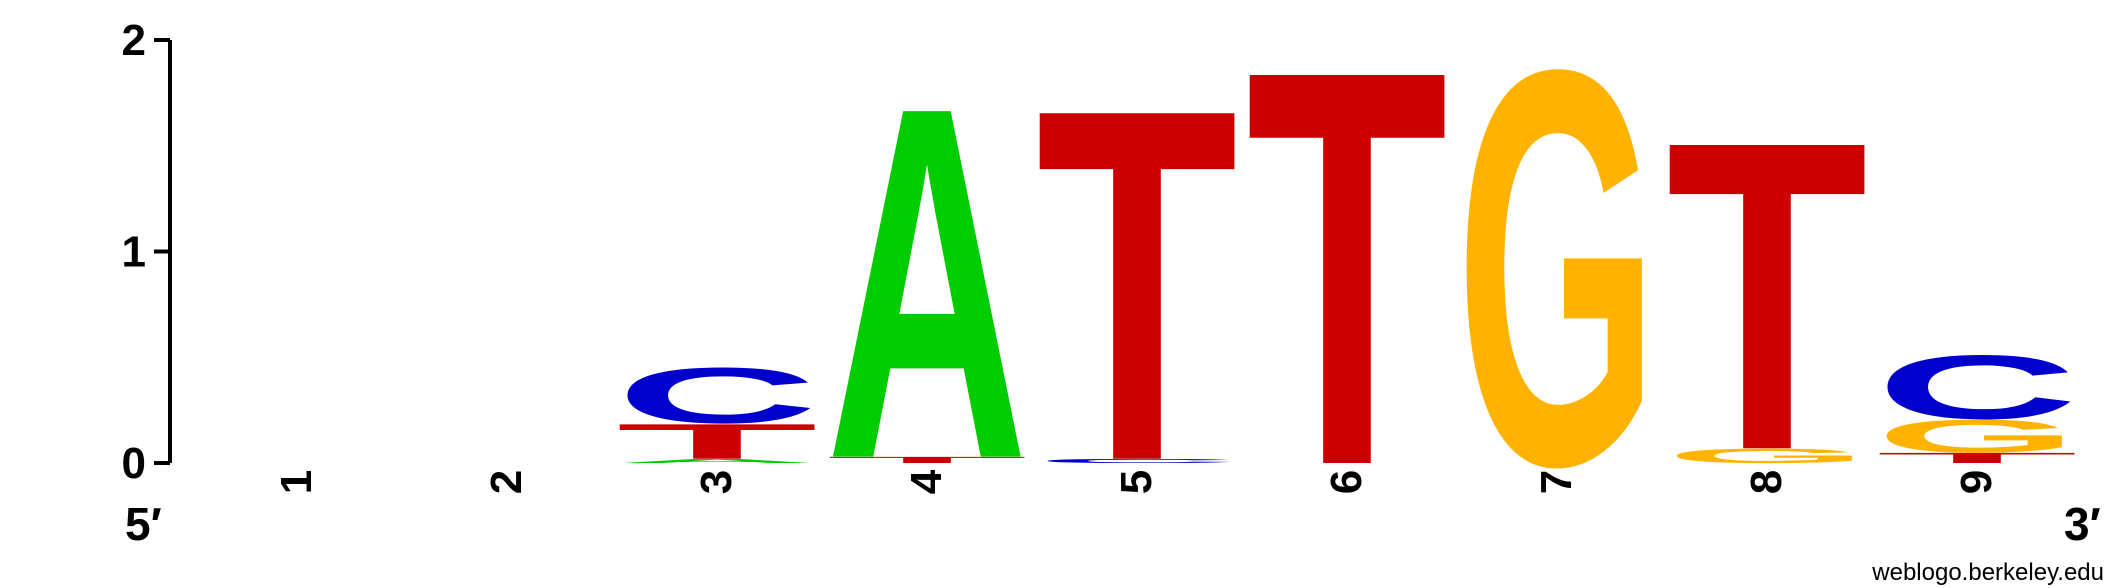 The height and width of the screenshot is (588, 2125). What do you see at coordinates (1976, 482) in the screenshot?
I see `position-label: 9` at bounding box center [1976, 482].